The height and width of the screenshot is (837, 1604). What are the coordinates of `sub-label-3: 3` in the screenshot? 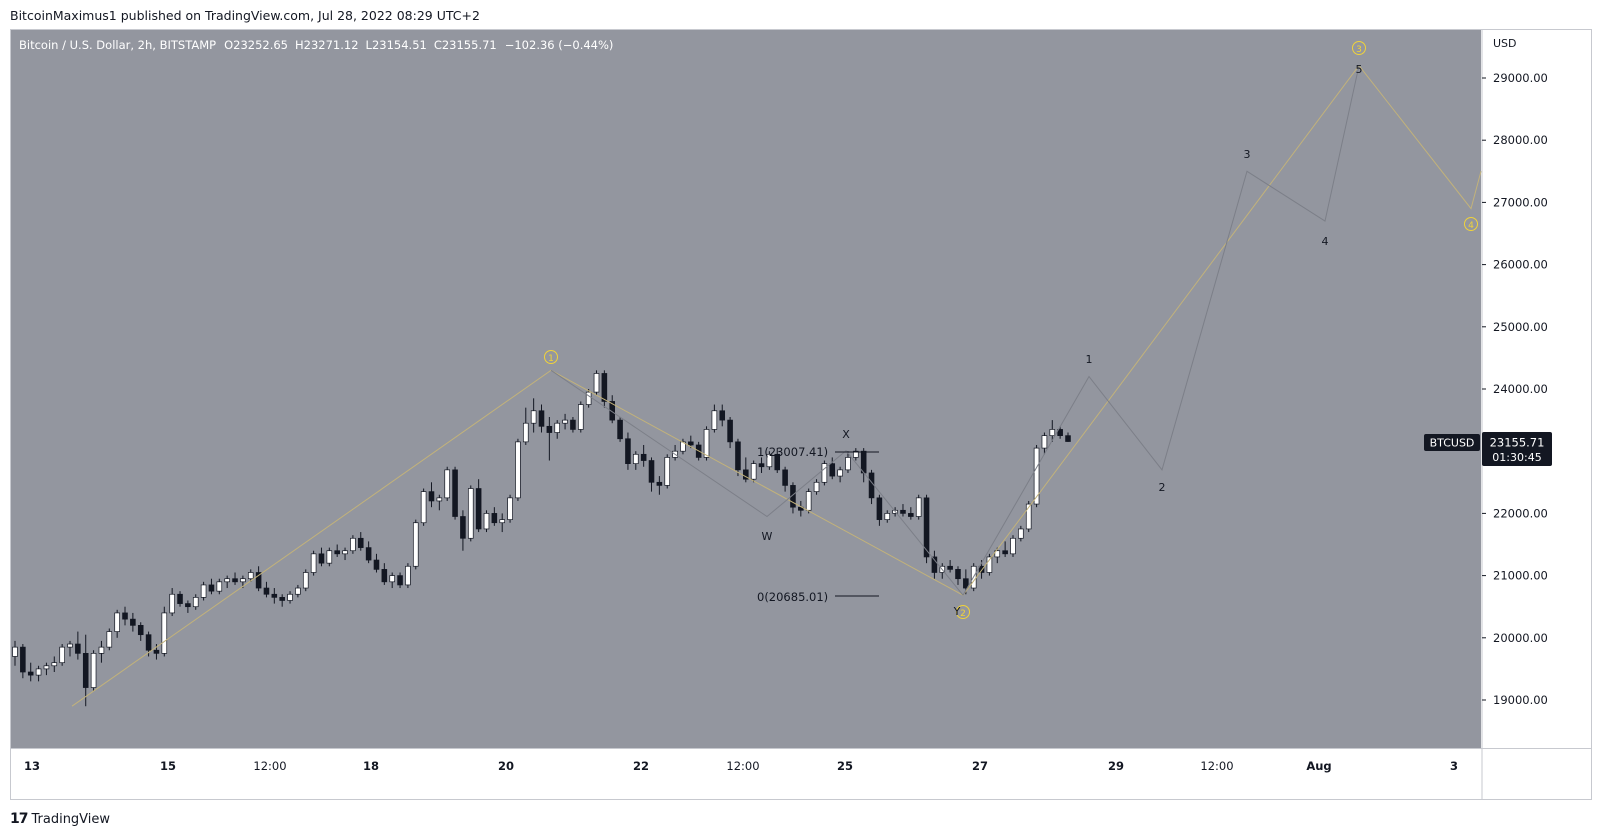 It's located at (1247, 154).